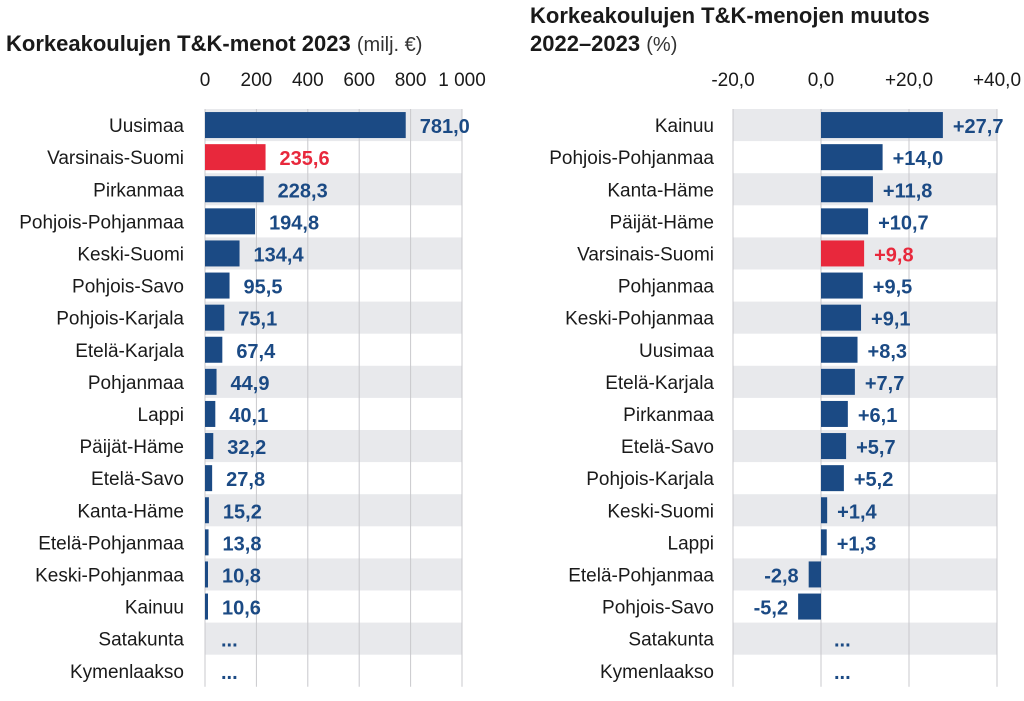 The width and height of the screenshot is (1024, 701). I want to click on right-chart-unit: (%), so click(662, 45).